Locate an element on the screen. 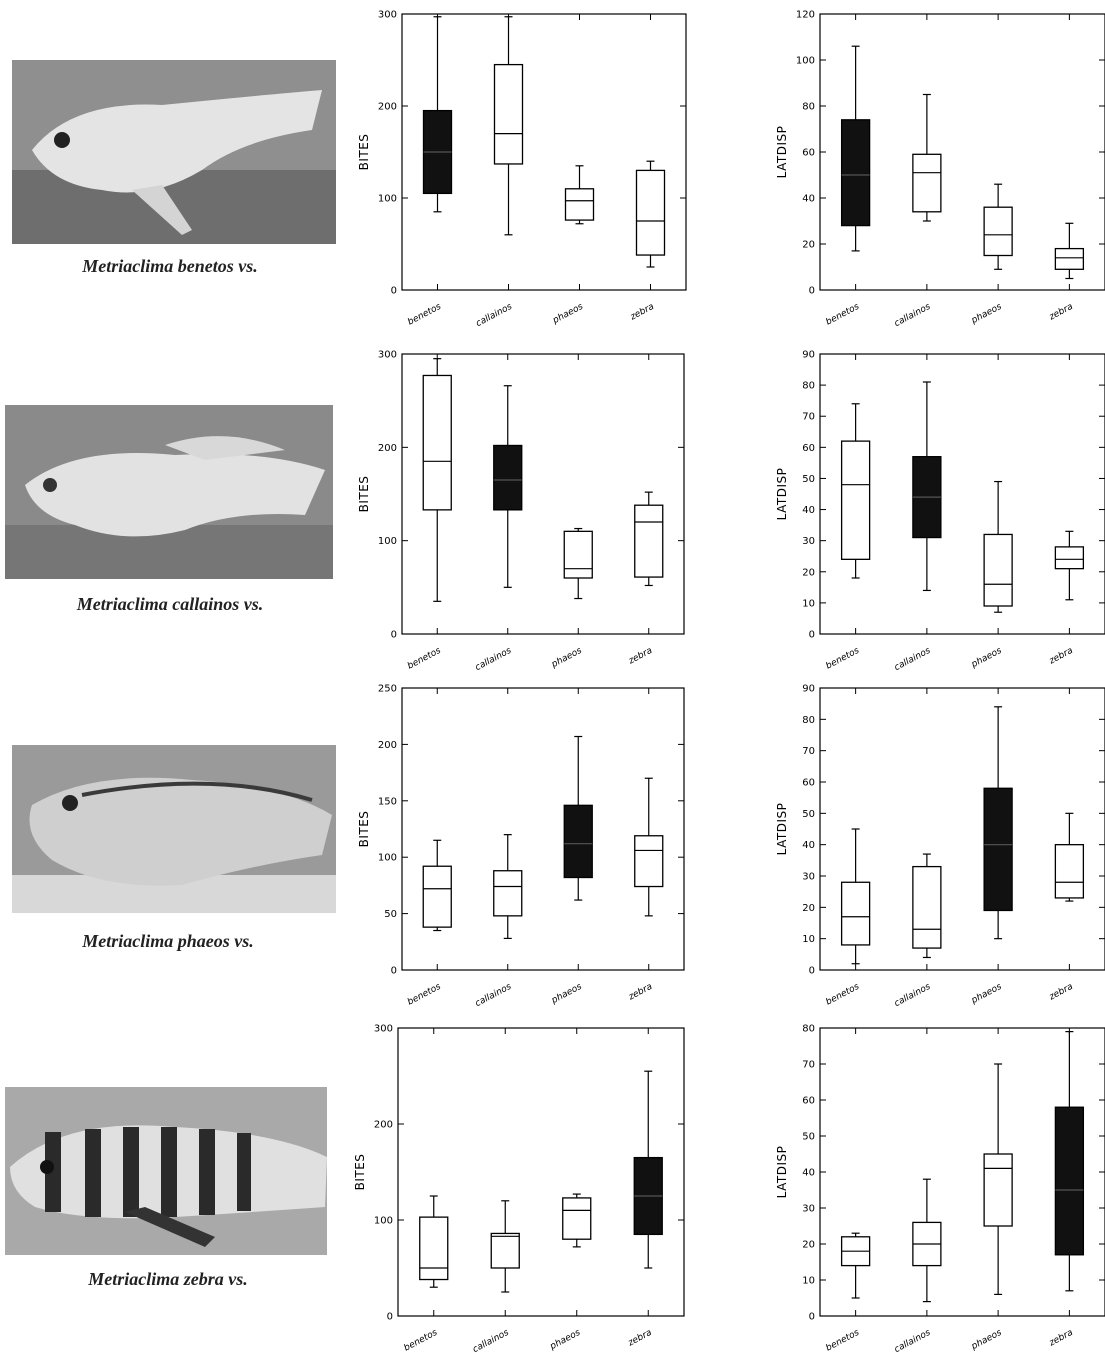 The image size is (1105, 1364). phaeos-photo is located at coordinates (174, 829).